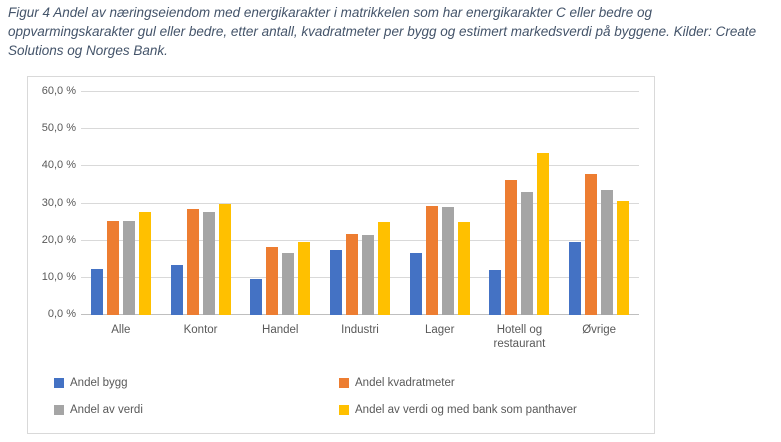 Image resolution: width=781 pixels, height=442 pixels. What do you see at coordinates (106, 410) in the screenshot?
I see `legend-label: Andel av verdi` at bounding box center [106, 410].